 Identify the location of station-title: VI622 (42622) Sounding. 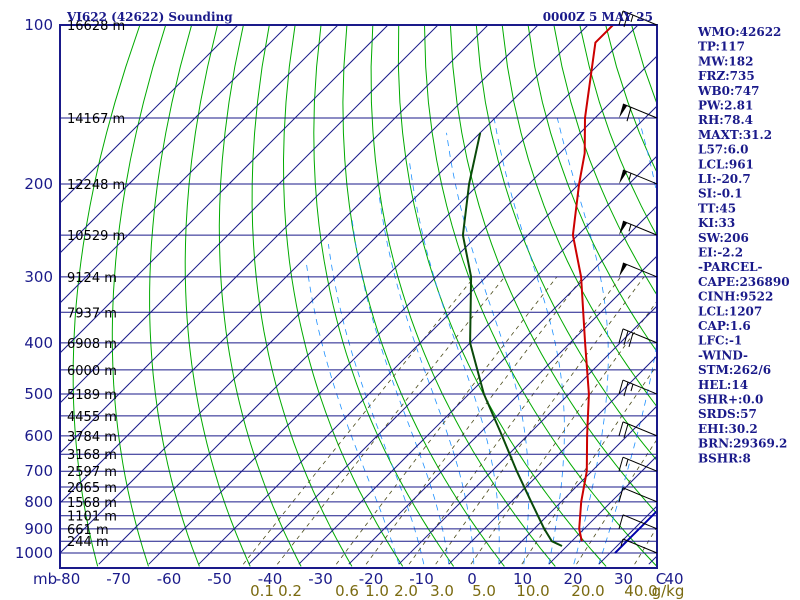
(149, 17).